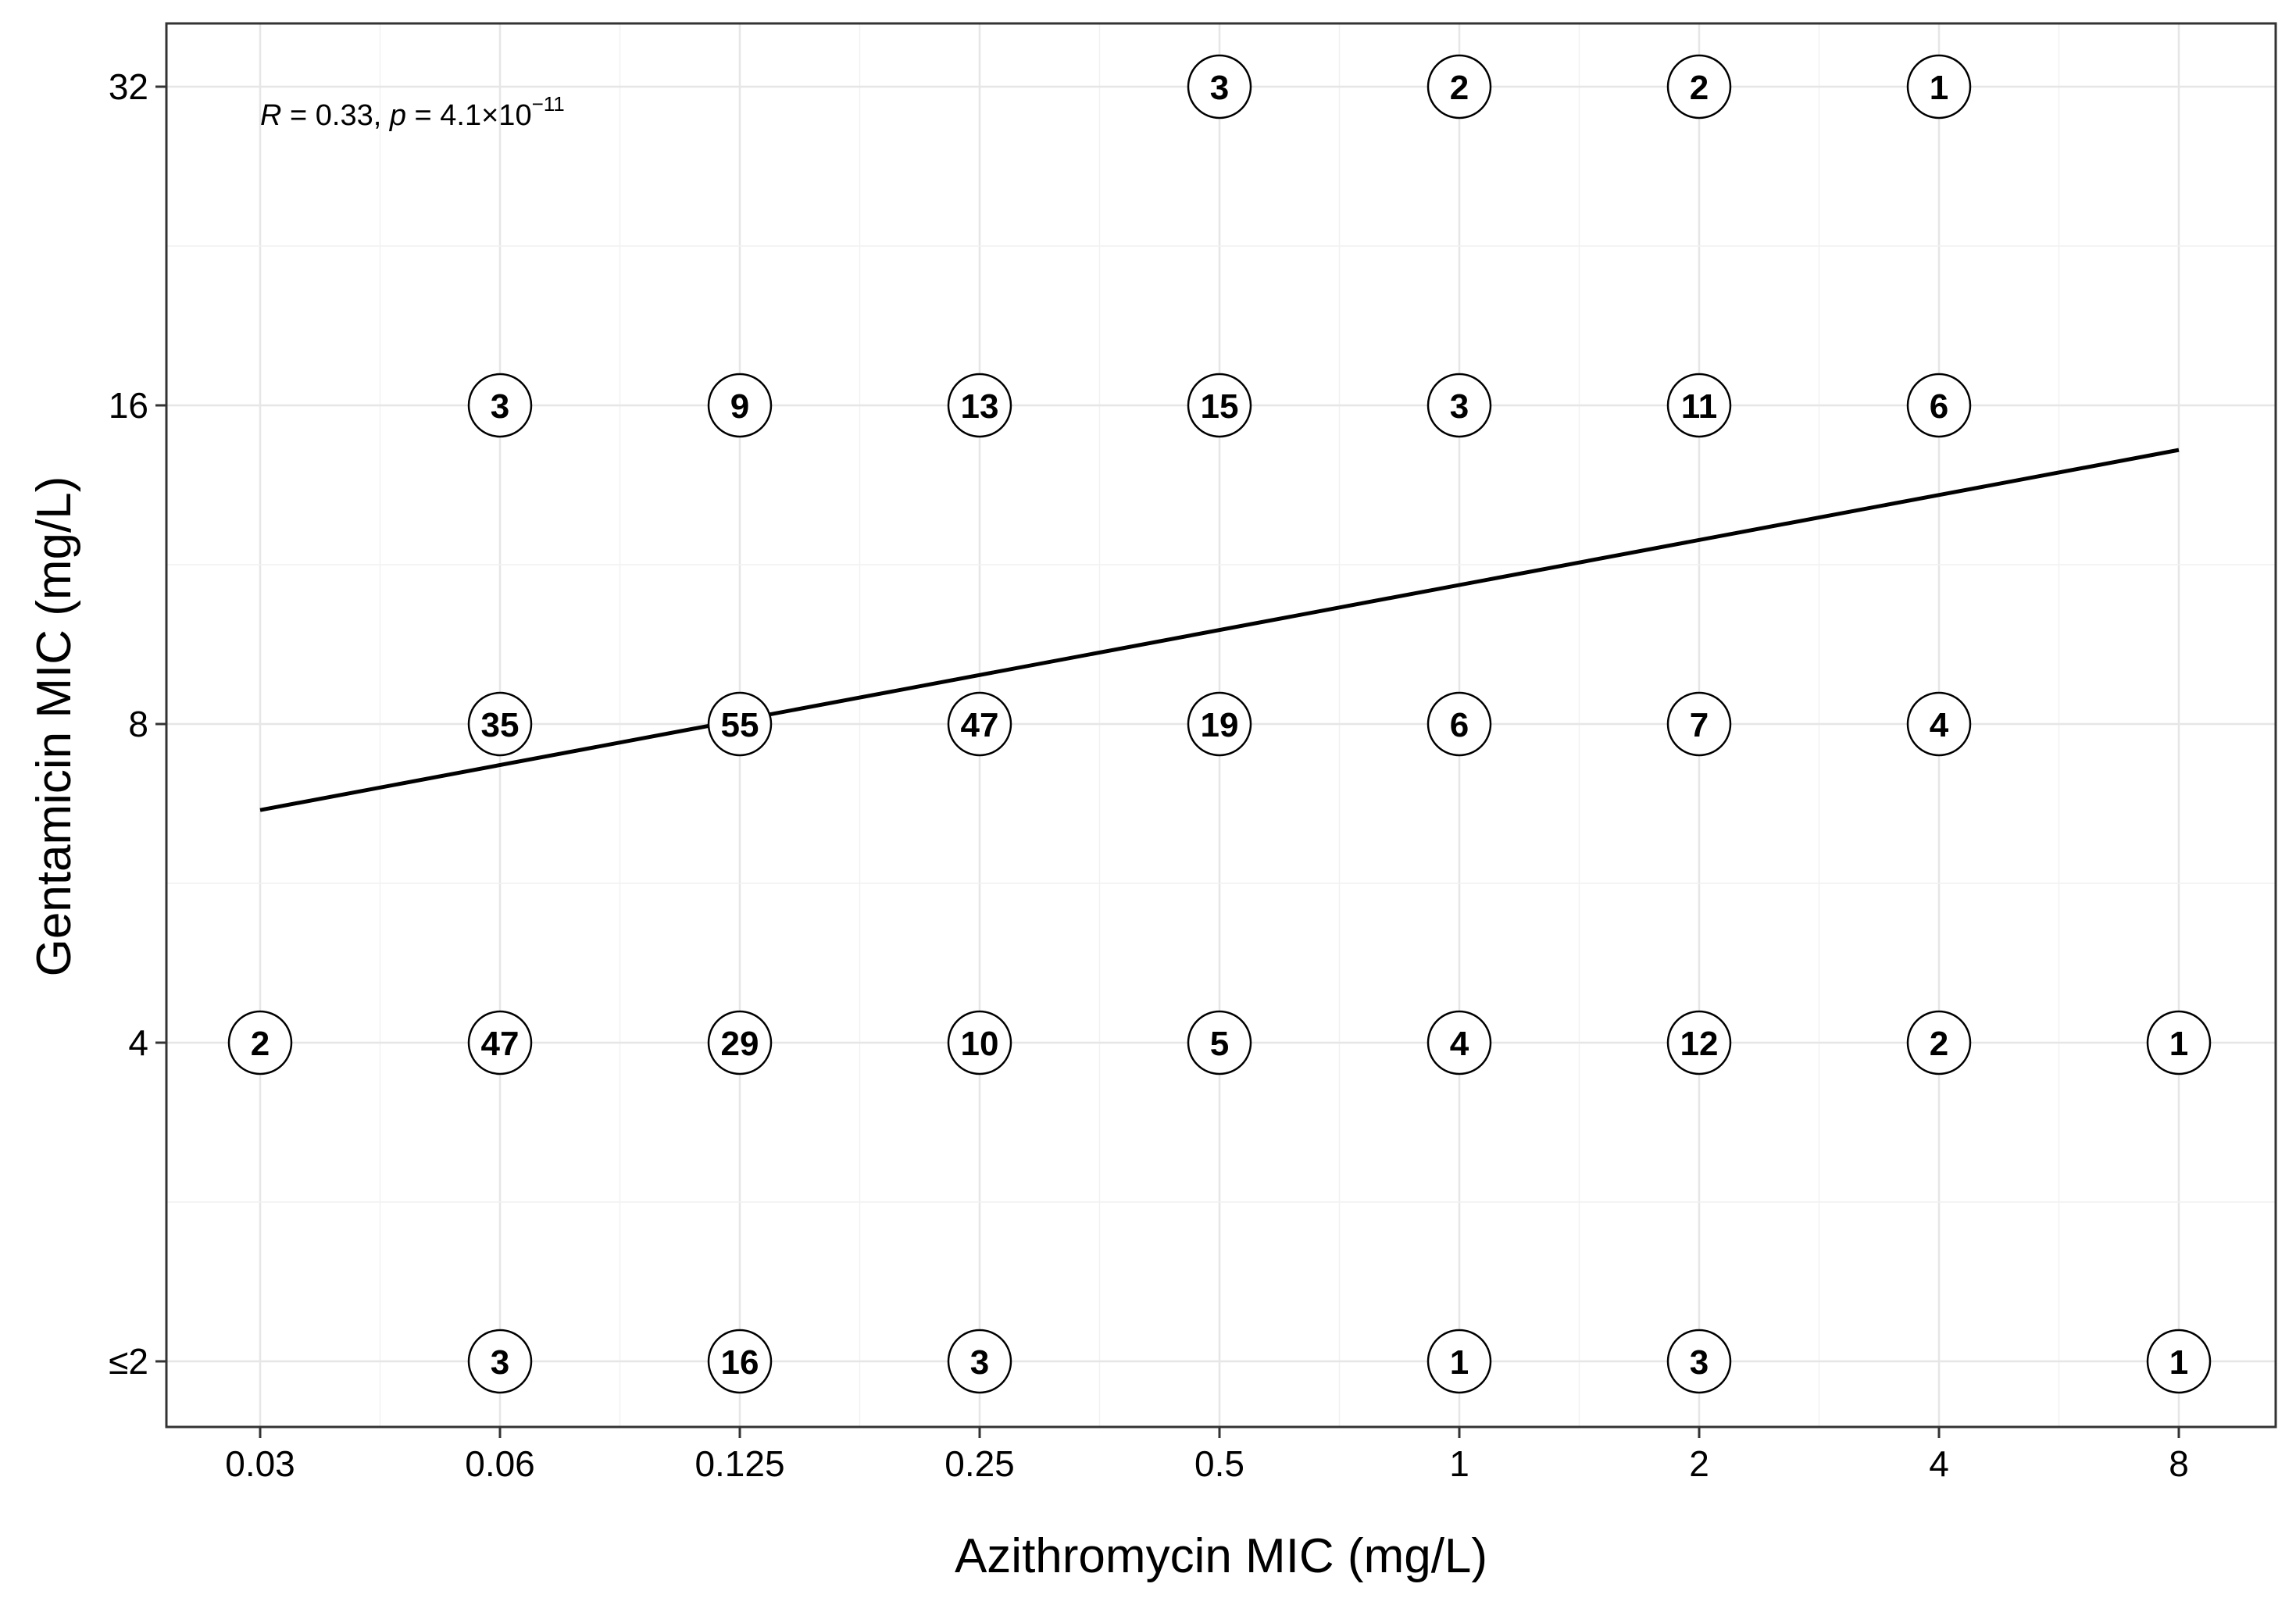  What do you see at coordinates (270, 115) in the screenshot?
I see `annotation-r-symbol: R` at bounding box center [270, 115].